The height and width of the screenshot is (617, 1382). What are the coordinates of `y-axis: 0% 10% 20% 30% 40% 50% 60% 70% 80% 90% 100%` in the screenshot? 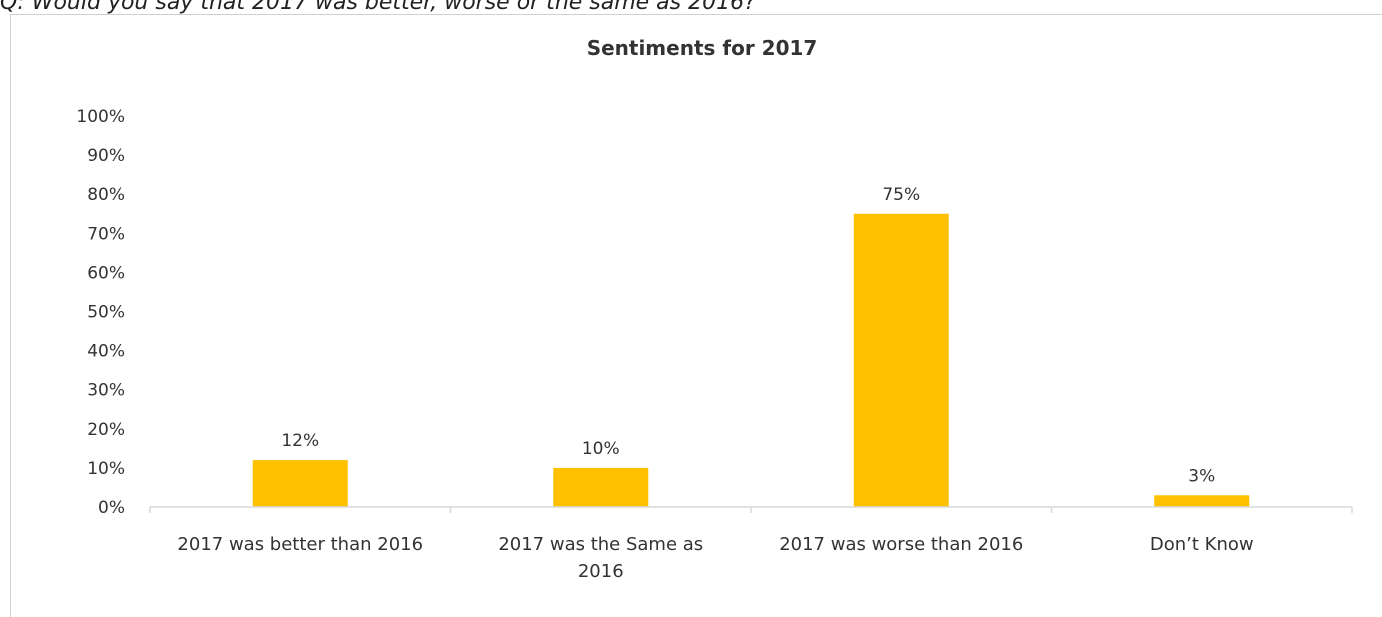 It's located at (100, 312).